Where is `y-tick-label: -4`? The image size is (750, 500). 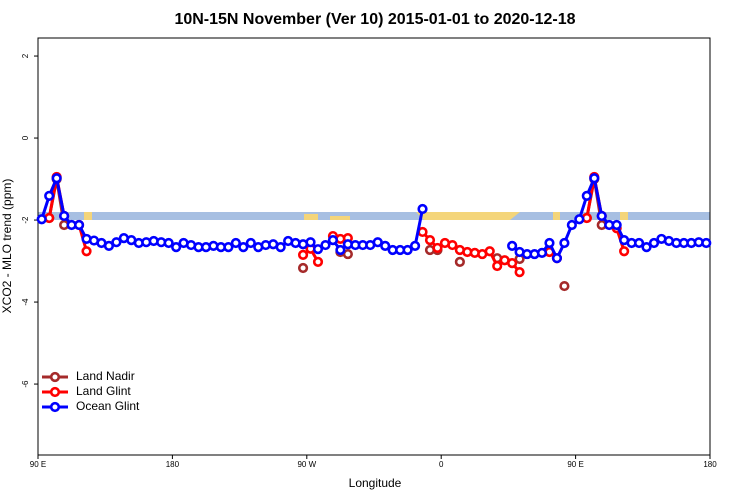
y-tick-label: -4 is located at coordinates (25, 302).